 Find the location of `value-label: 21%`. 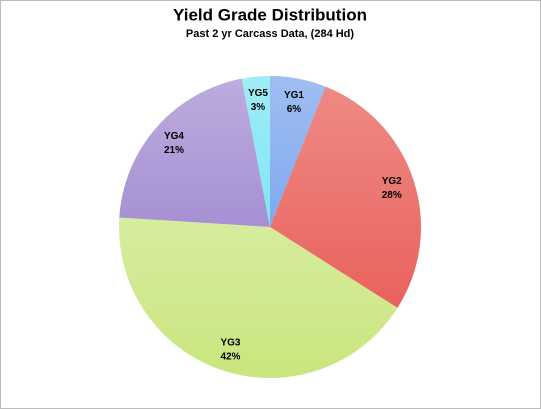

value-label: 21% is located at coordinates (174, 150).